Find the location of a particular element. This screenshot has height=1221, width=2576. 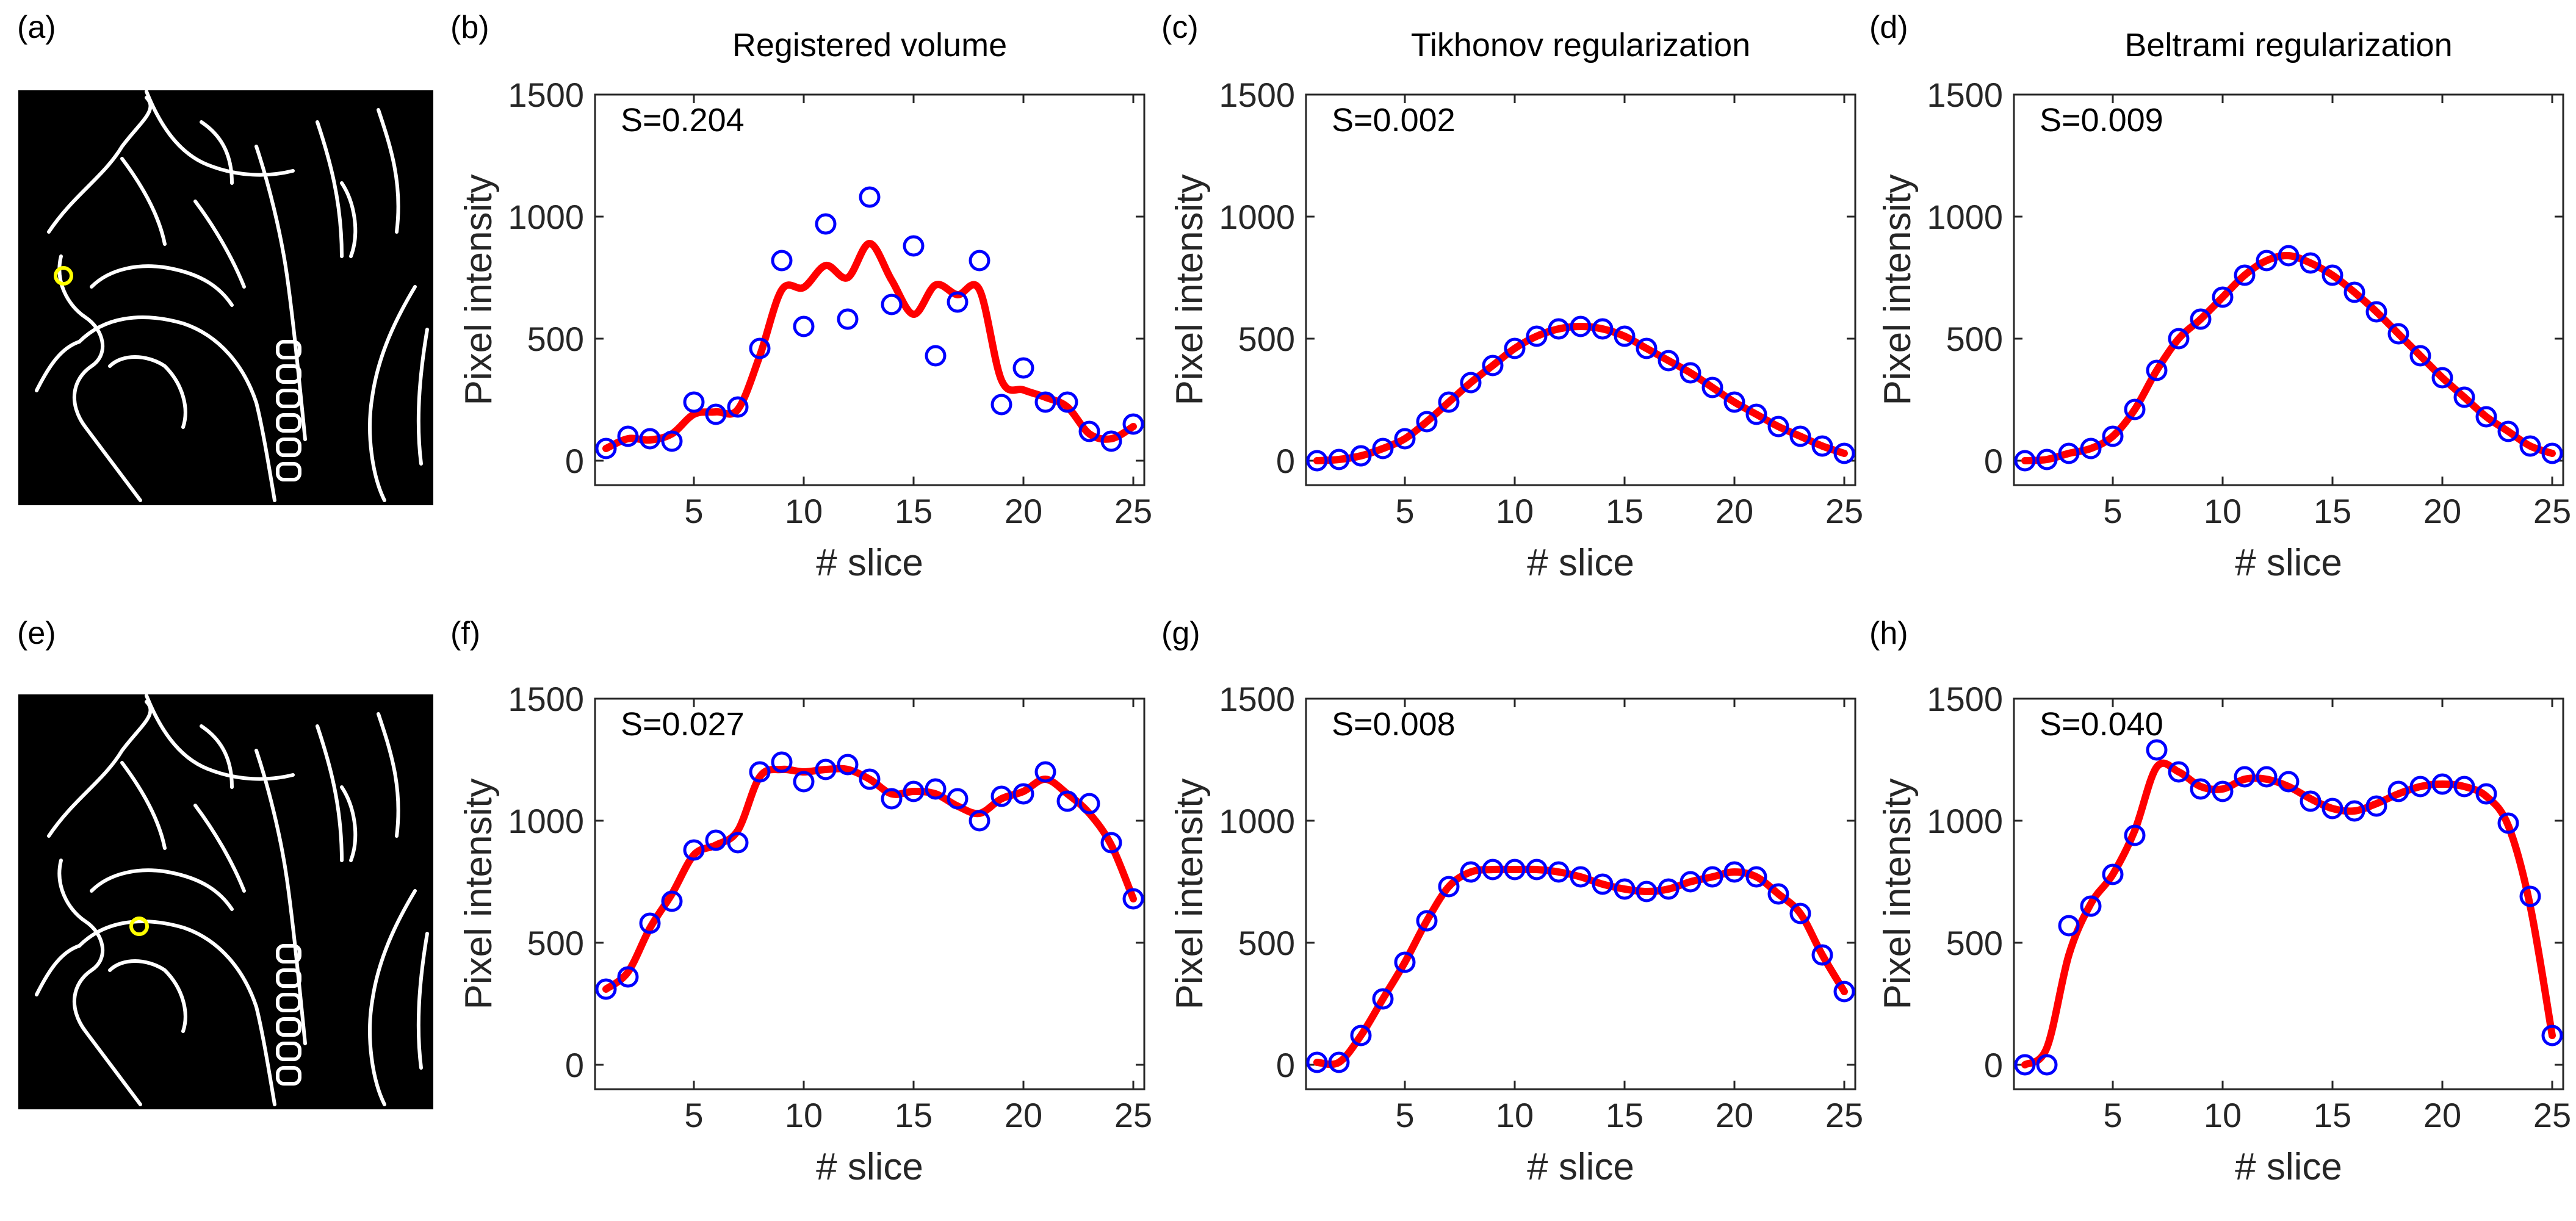

selected-pixel-marker is located at coordinates (139, 926).